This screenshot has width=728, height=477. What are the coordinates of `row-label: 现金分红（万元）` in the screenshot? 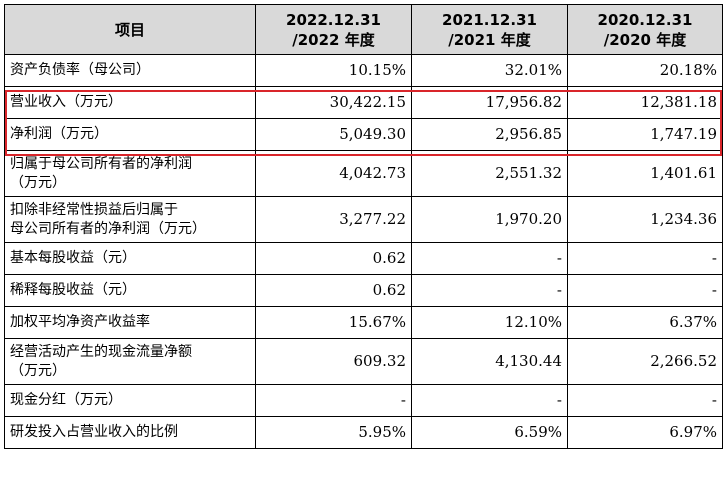 It's located at (130, 400).